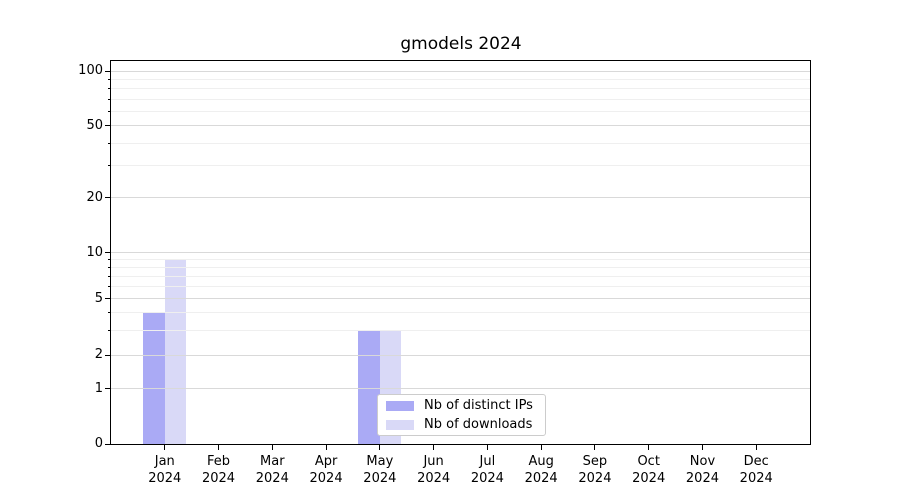 The width and height of the screenshot is (900, 500). I want to click on bar-nb-of-downloads-jan, so click(175, 351).